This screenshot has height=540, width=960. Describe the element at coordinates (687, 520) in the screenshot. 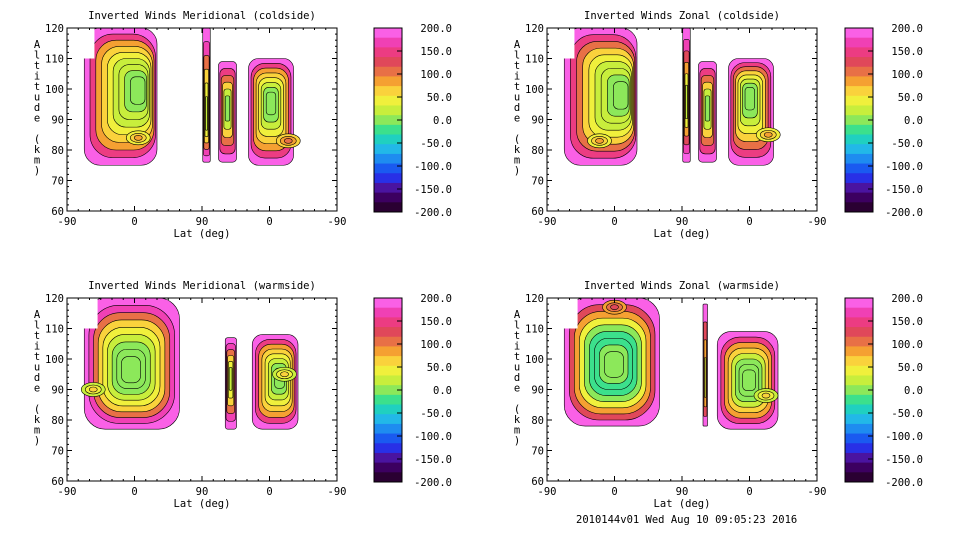

I see `footer-timestamp: 2010144v01 Wed Aug 10 09:05:23 2016` at that location.